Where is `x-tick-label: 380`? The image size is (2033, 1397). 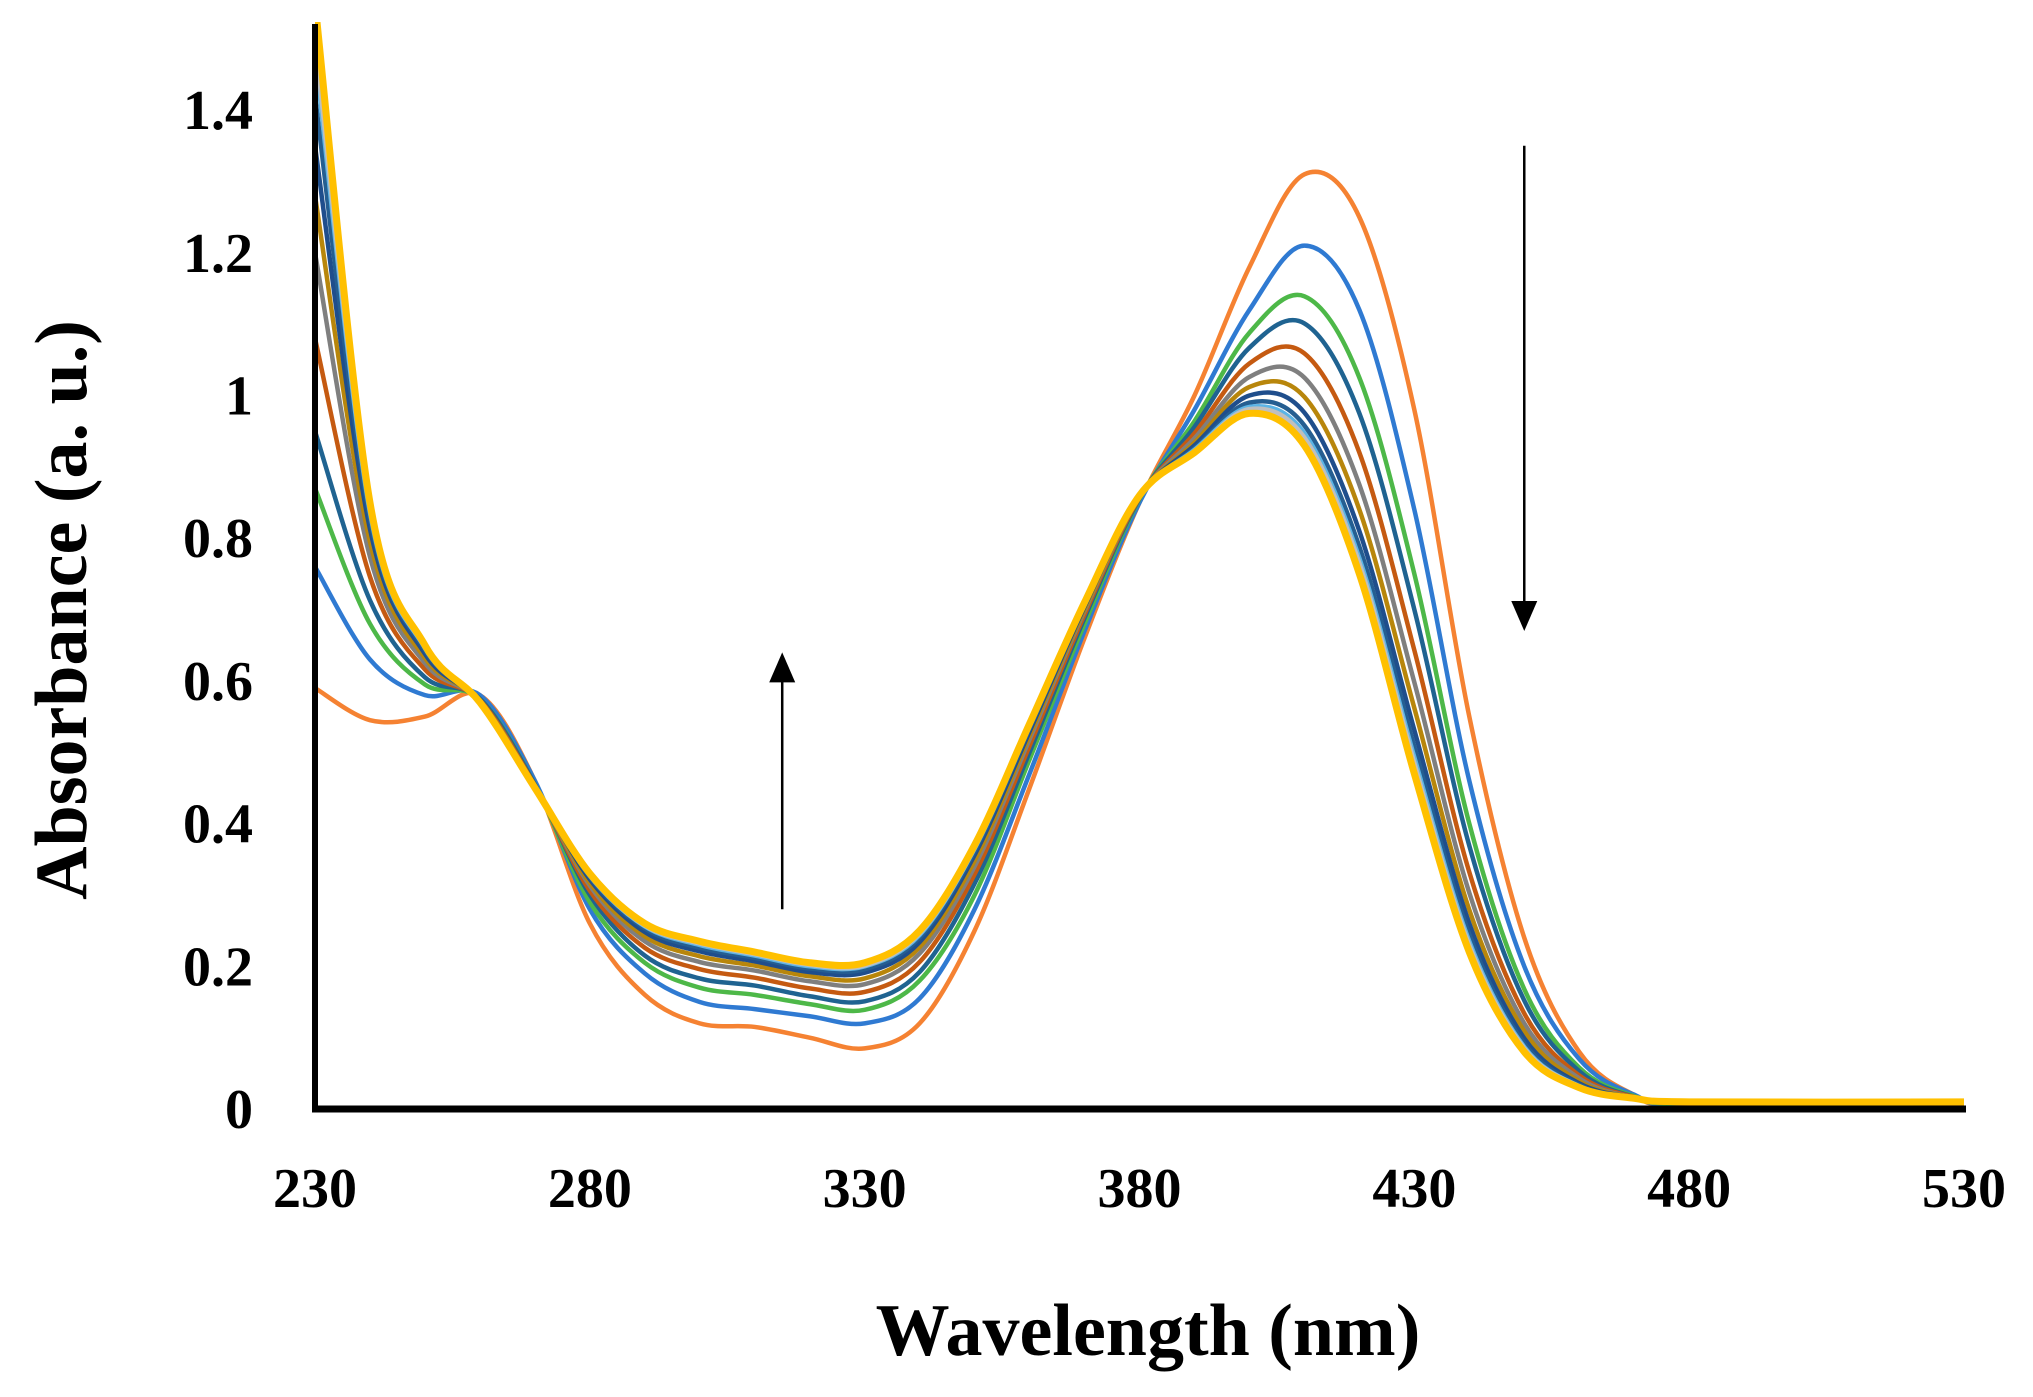 x-tick-label: 380 is located at coordinates (1140, 1189).